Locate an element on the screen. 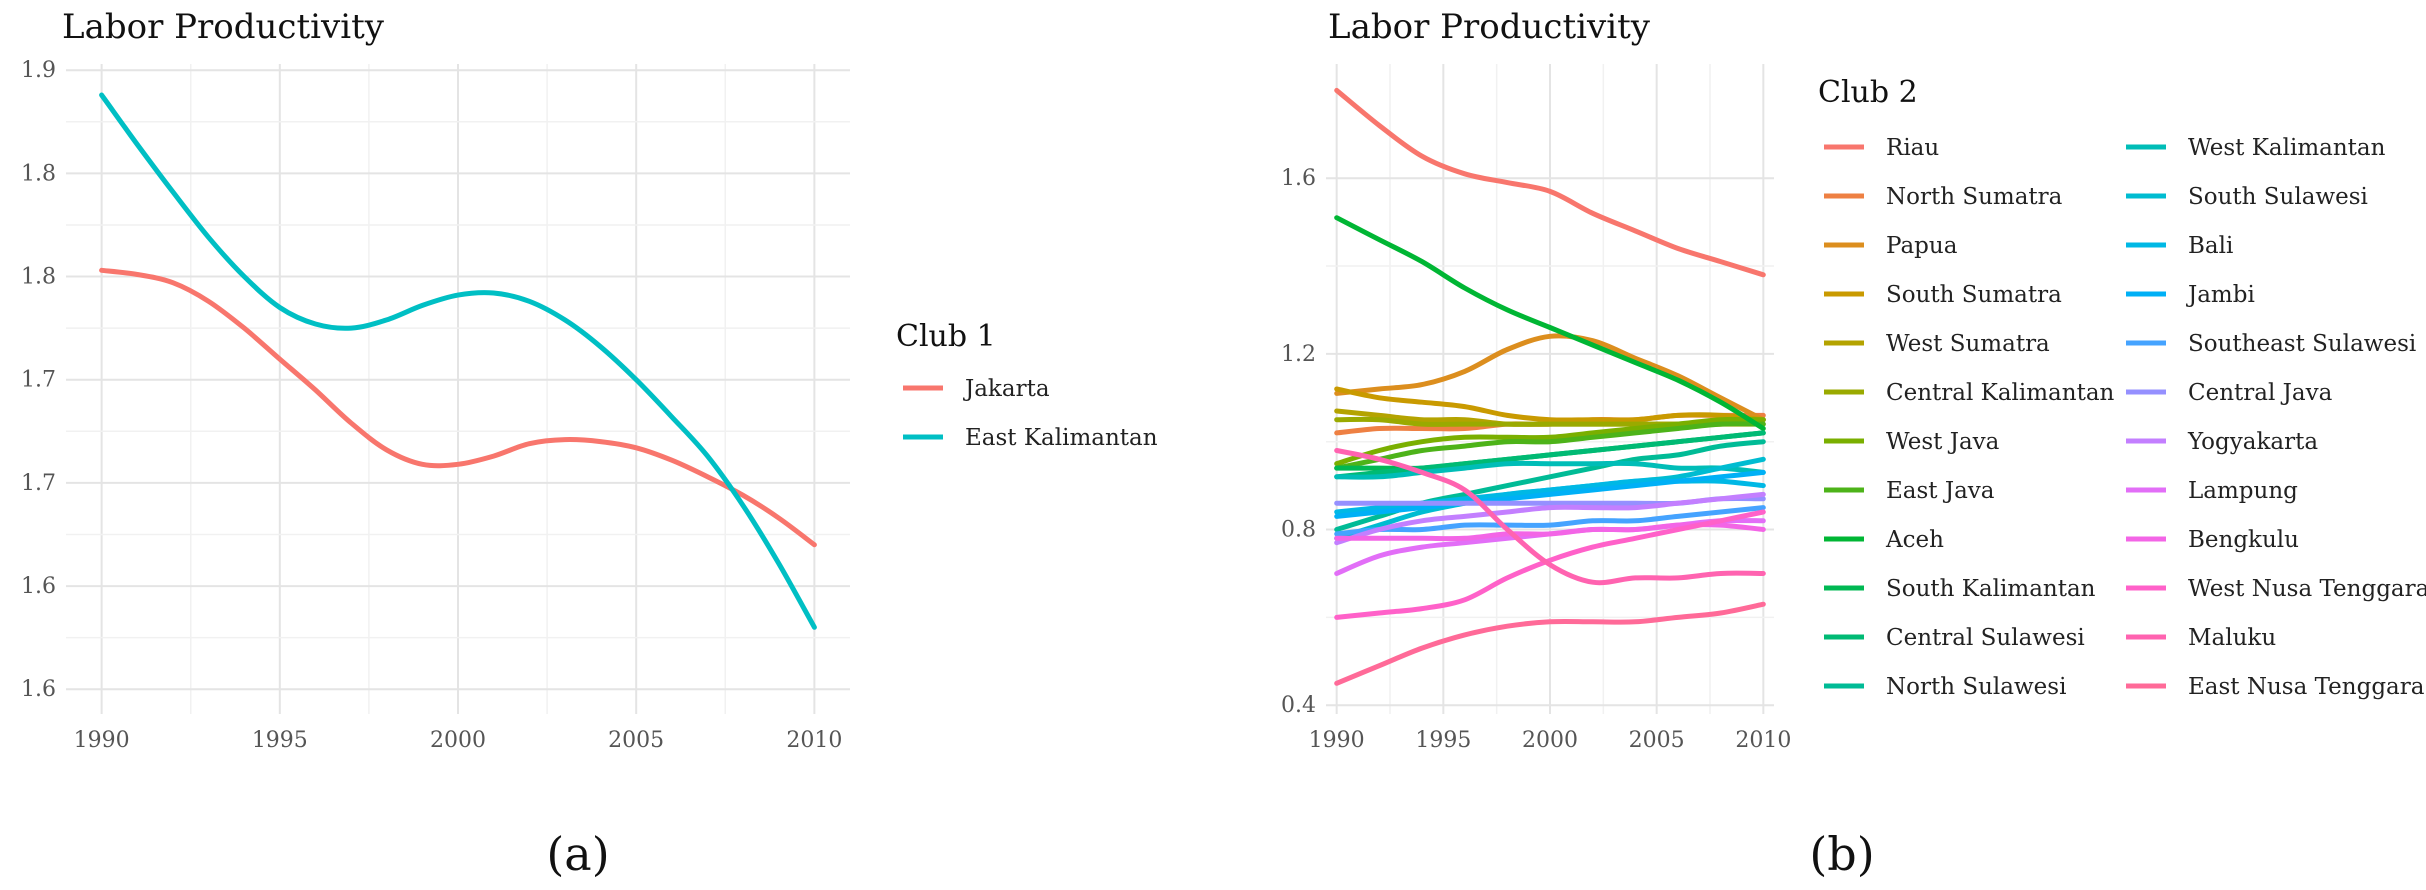 The width and height of the screenshot is (2426, 890). y-tick-label: 1.2 is located at coordinates (1298, 354).